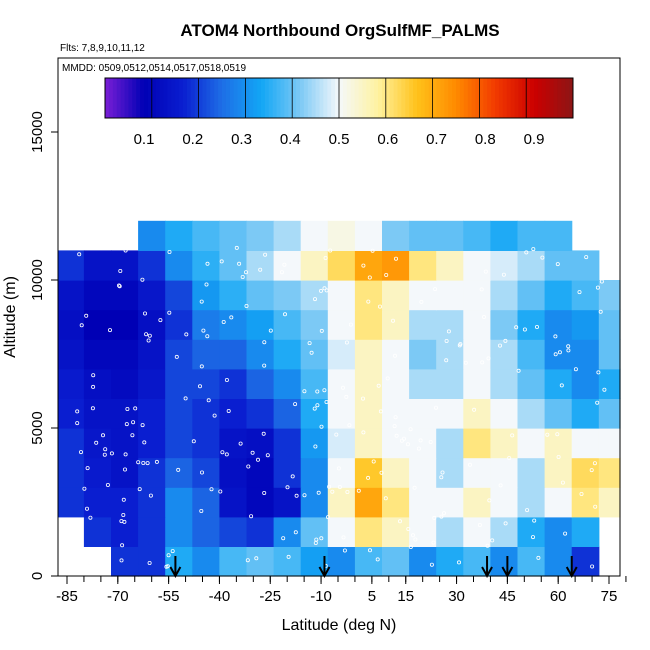 The image size is (650, 650). Describe the element at coordinates (405, 596) in the screenshot. I see `x-tick-label: 15` at that location.